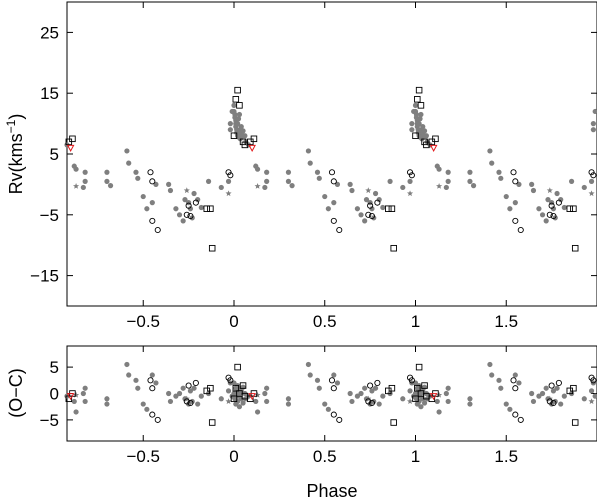 Image resolution: width=597 pixels, height=503 pixels. Describe the element at coordinates (49, 215) in the screenshot. I see `top-y-tick-label: −5` at that location.